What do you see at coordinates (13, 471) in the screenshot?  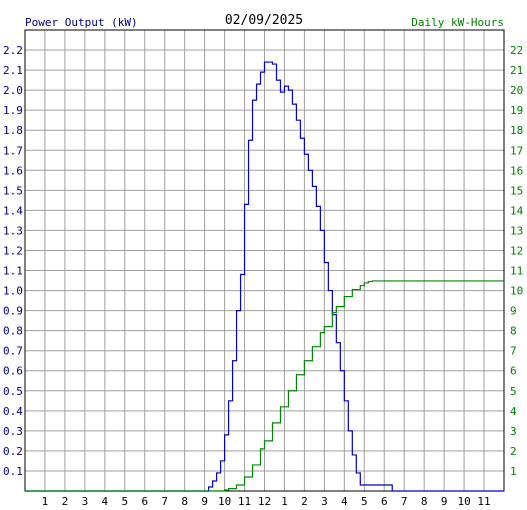 I see `left-y-tick-label: 0.1` at bounding box center [13, 471].